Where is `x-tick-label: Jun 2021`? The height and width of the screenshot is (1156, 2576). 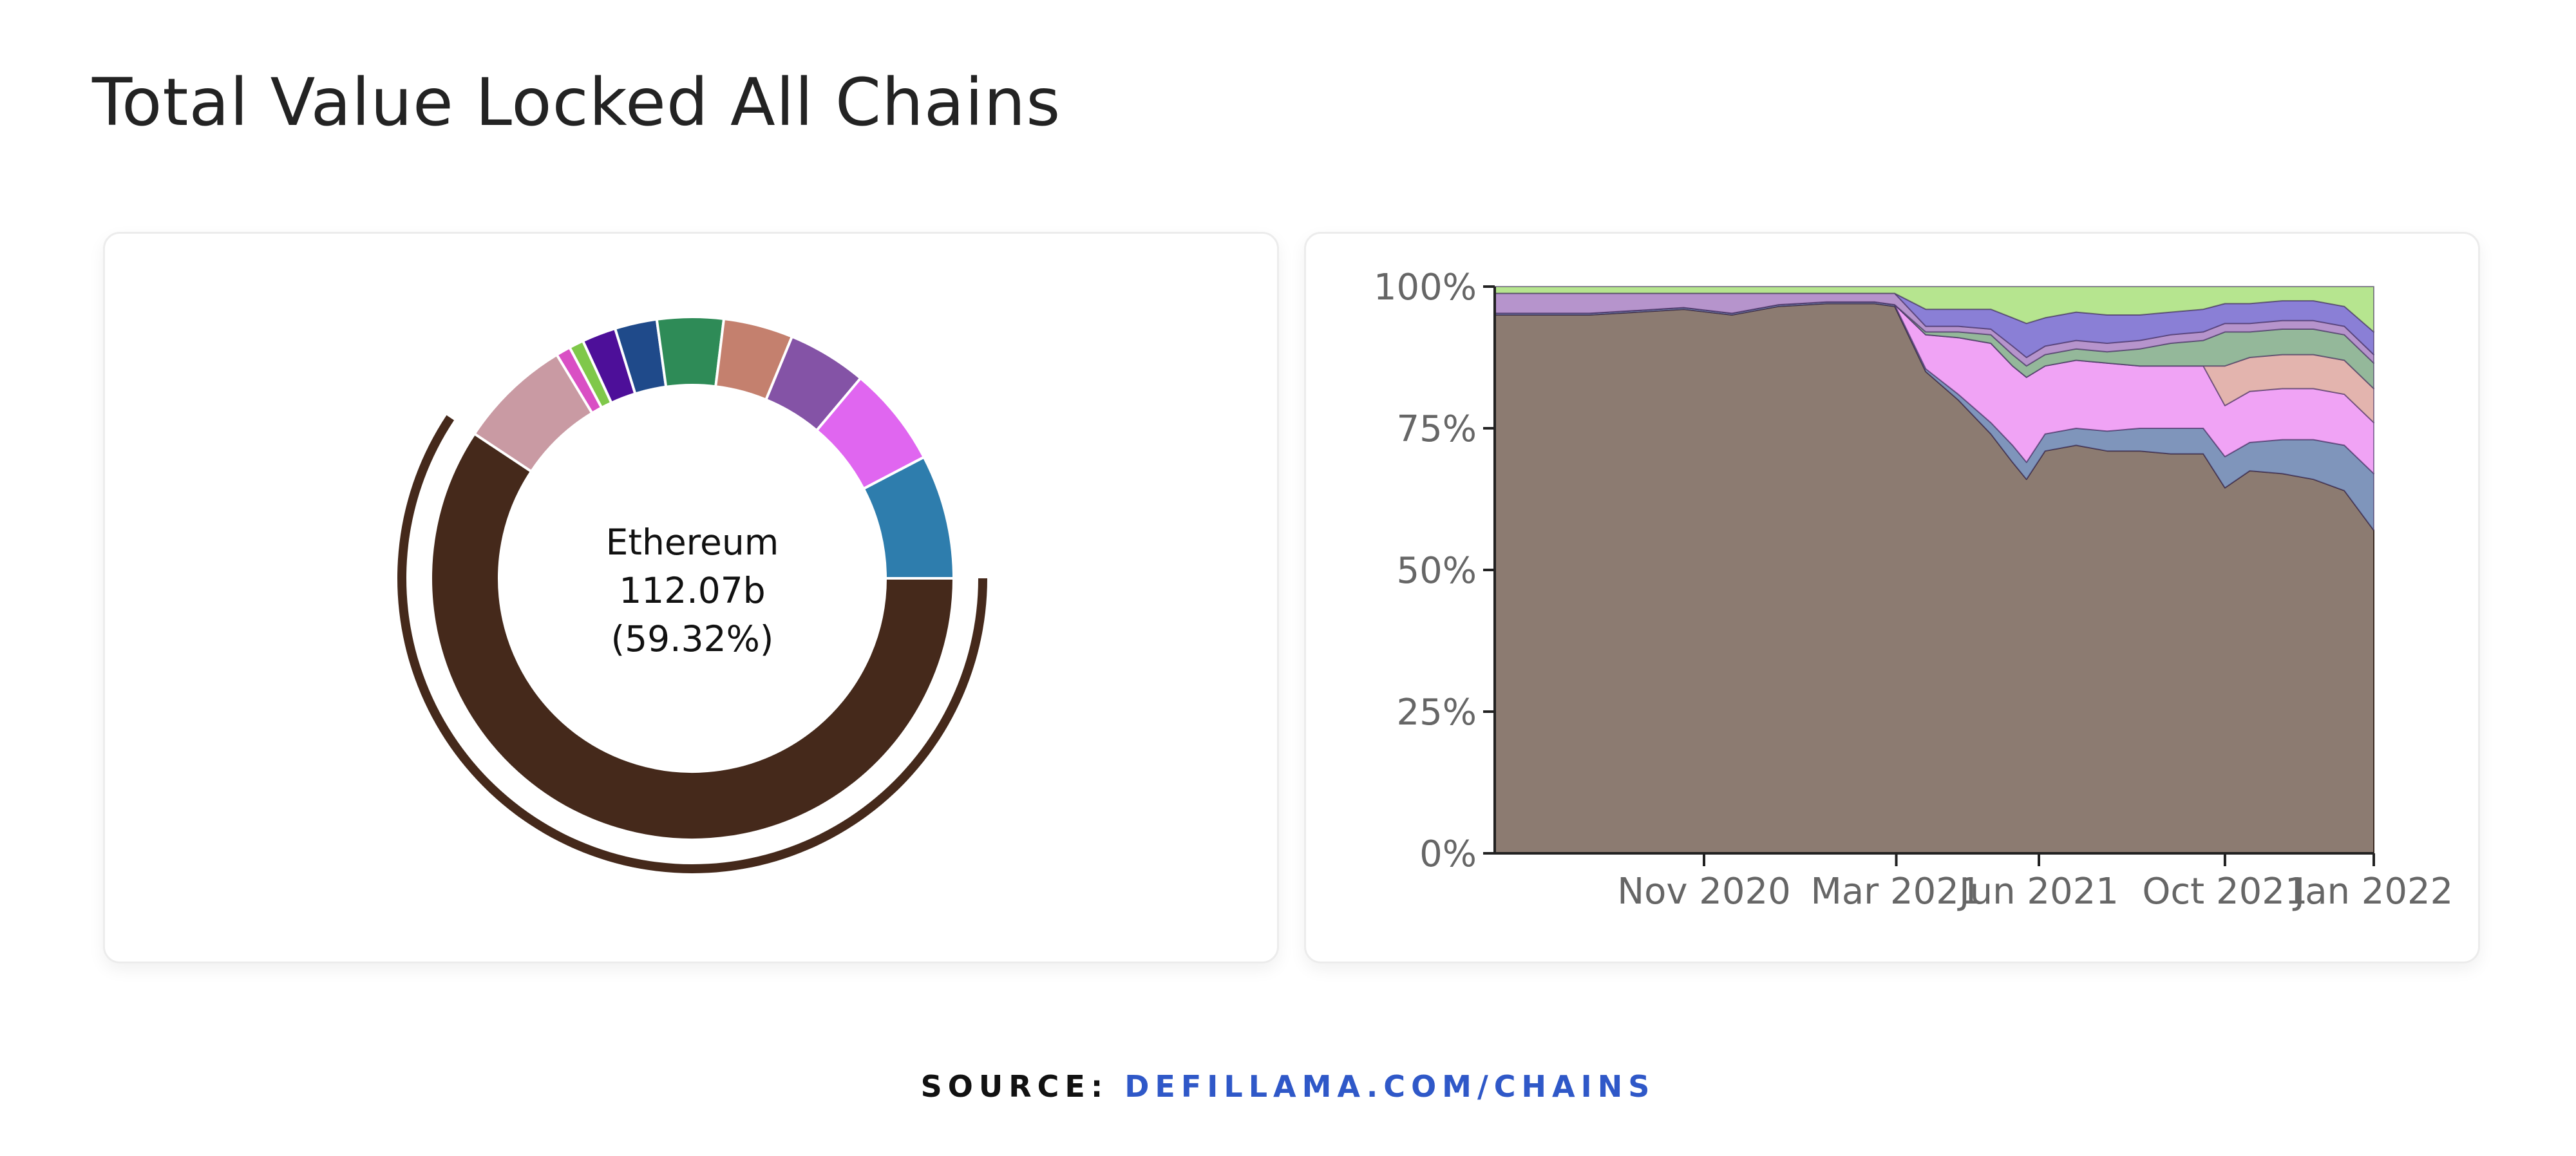
x-tick-label: Jun 2021 is located at coordinates (2038, 892).